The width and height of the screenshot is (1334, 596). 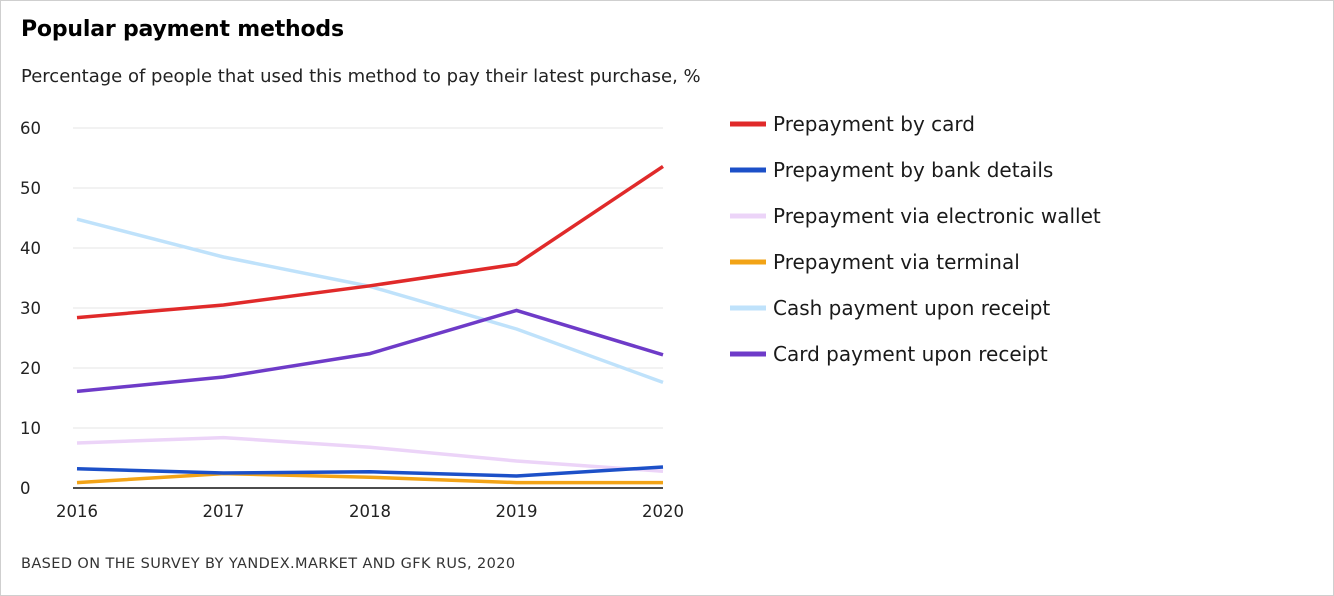 What do you see at coordinates (370, 454) in the screenshot?
I see `series-line-prepayment-via-electronic-wallet` at bounding box center [370, 454].